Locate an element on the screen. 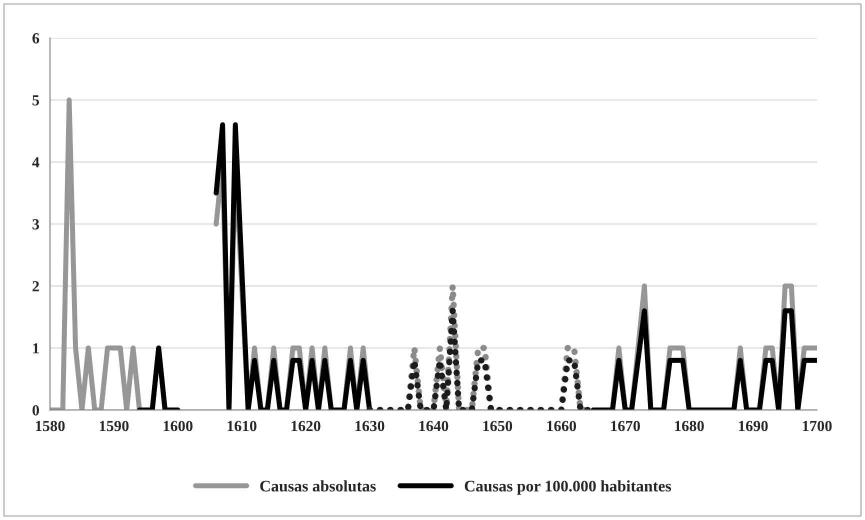 This screenshot has width=865, height=520. x-tick-label: 1630 is located at coordinates (370, 426).